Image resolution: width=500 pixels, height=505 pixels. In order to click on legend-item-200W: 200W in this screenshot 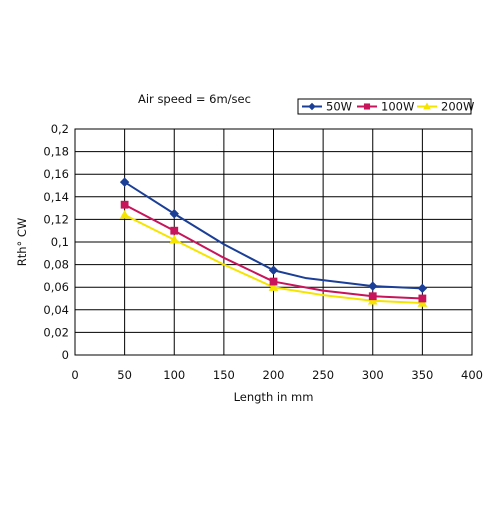, I will do `click(445, 107)`.